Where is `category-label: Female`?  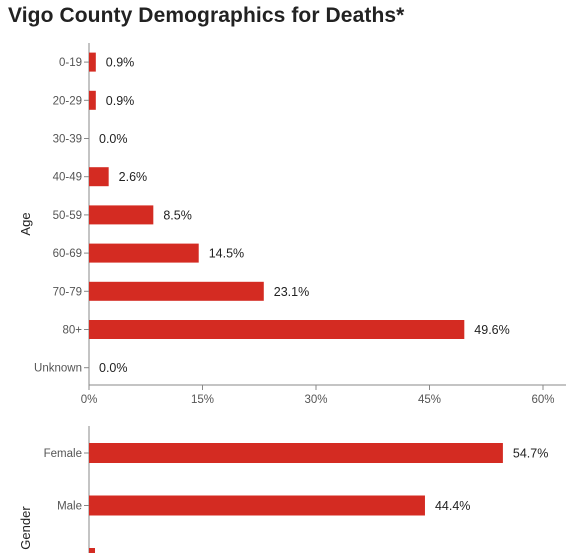 category-label: Female is located at coordinates (63, 454).